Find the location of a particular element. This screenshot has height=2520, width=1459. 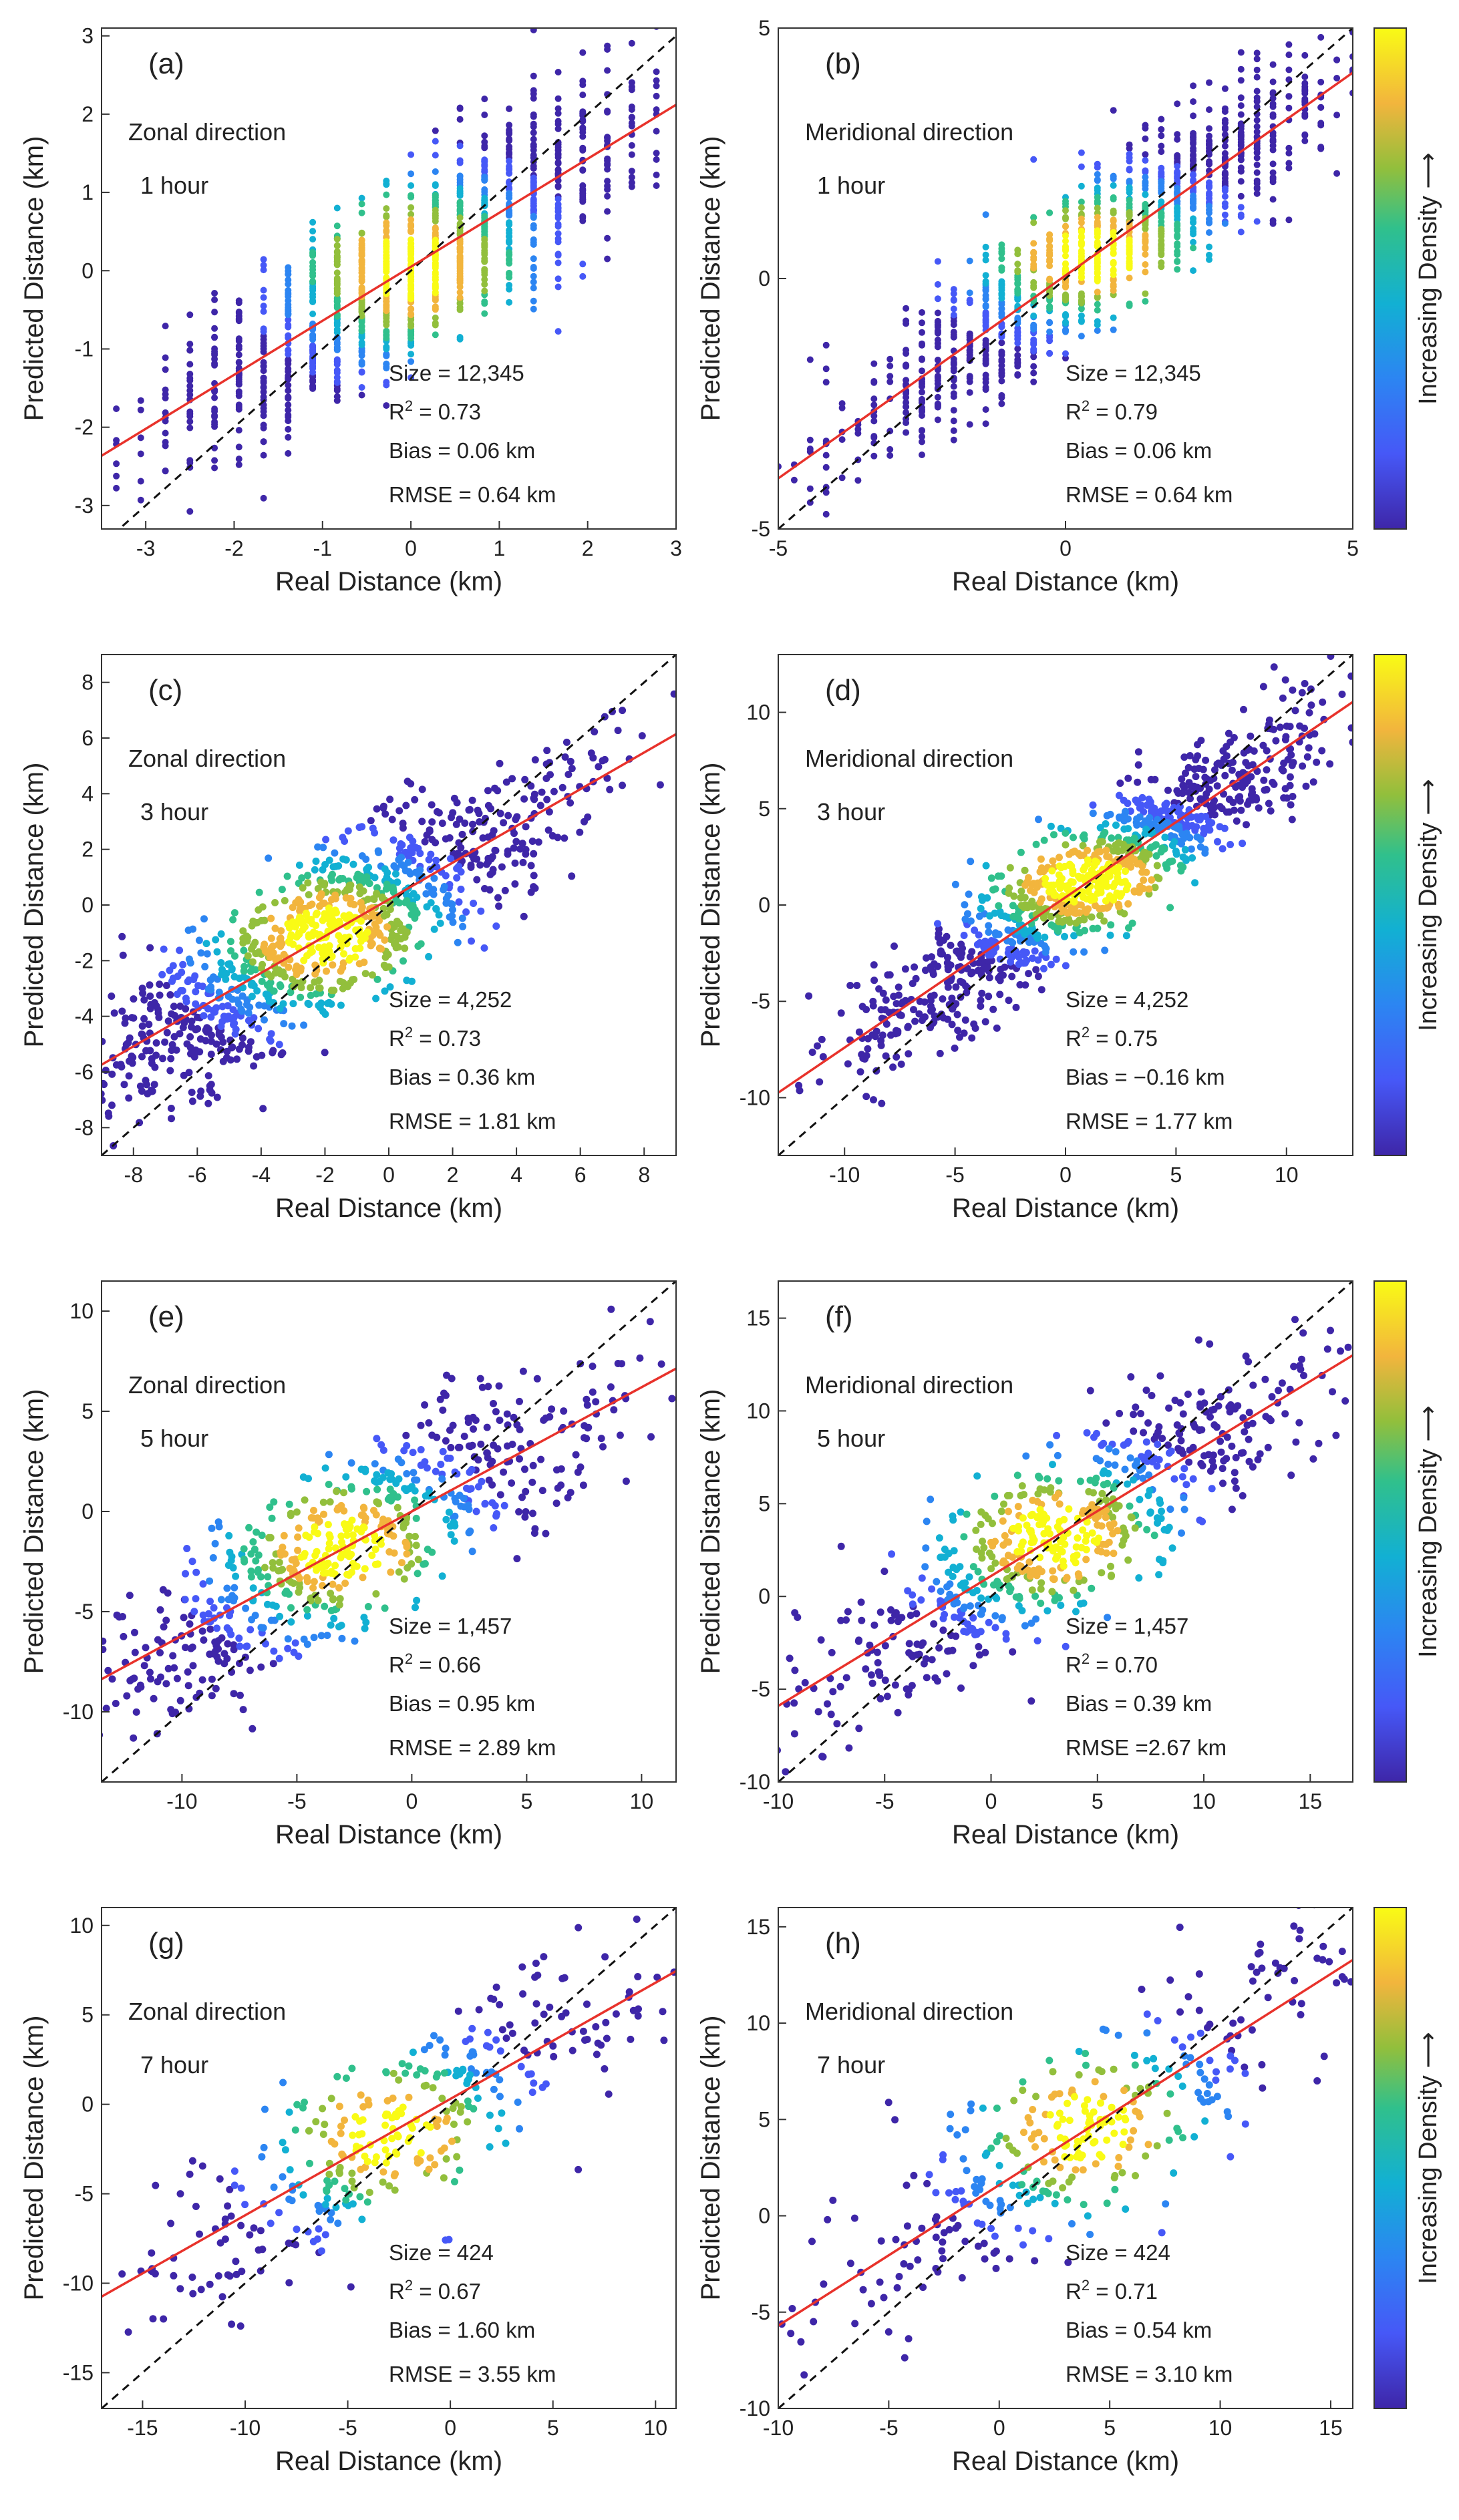

size-stat: Size = 12,345 is located at coordinates (456, 373).